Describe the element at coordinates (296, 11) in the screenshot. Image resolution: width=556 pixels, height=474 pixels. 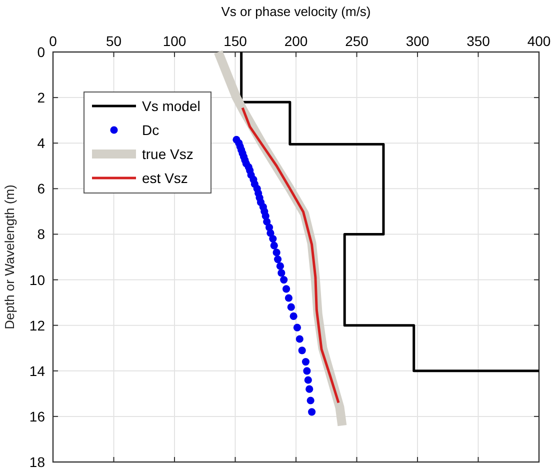
I see `x-axis-title: Vs or phase velocity (m/s)` at that location.